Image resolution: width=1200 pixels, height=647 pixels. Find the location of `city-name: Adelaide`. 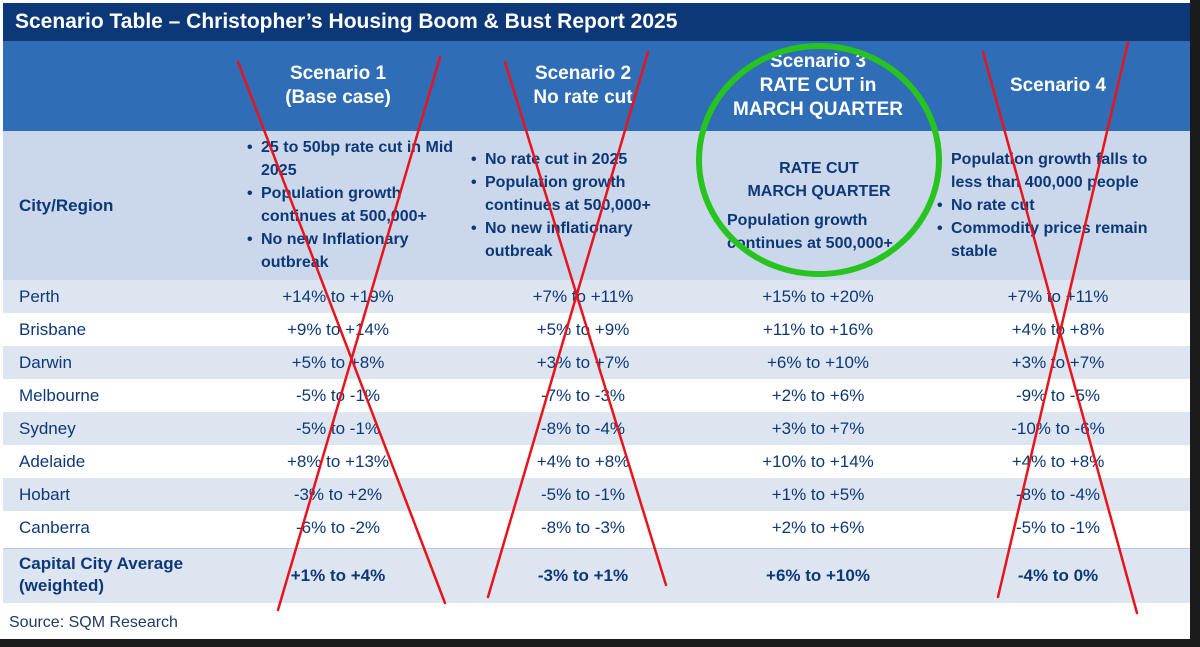

city-name: Adelaide is located at coordinates (52, 461).